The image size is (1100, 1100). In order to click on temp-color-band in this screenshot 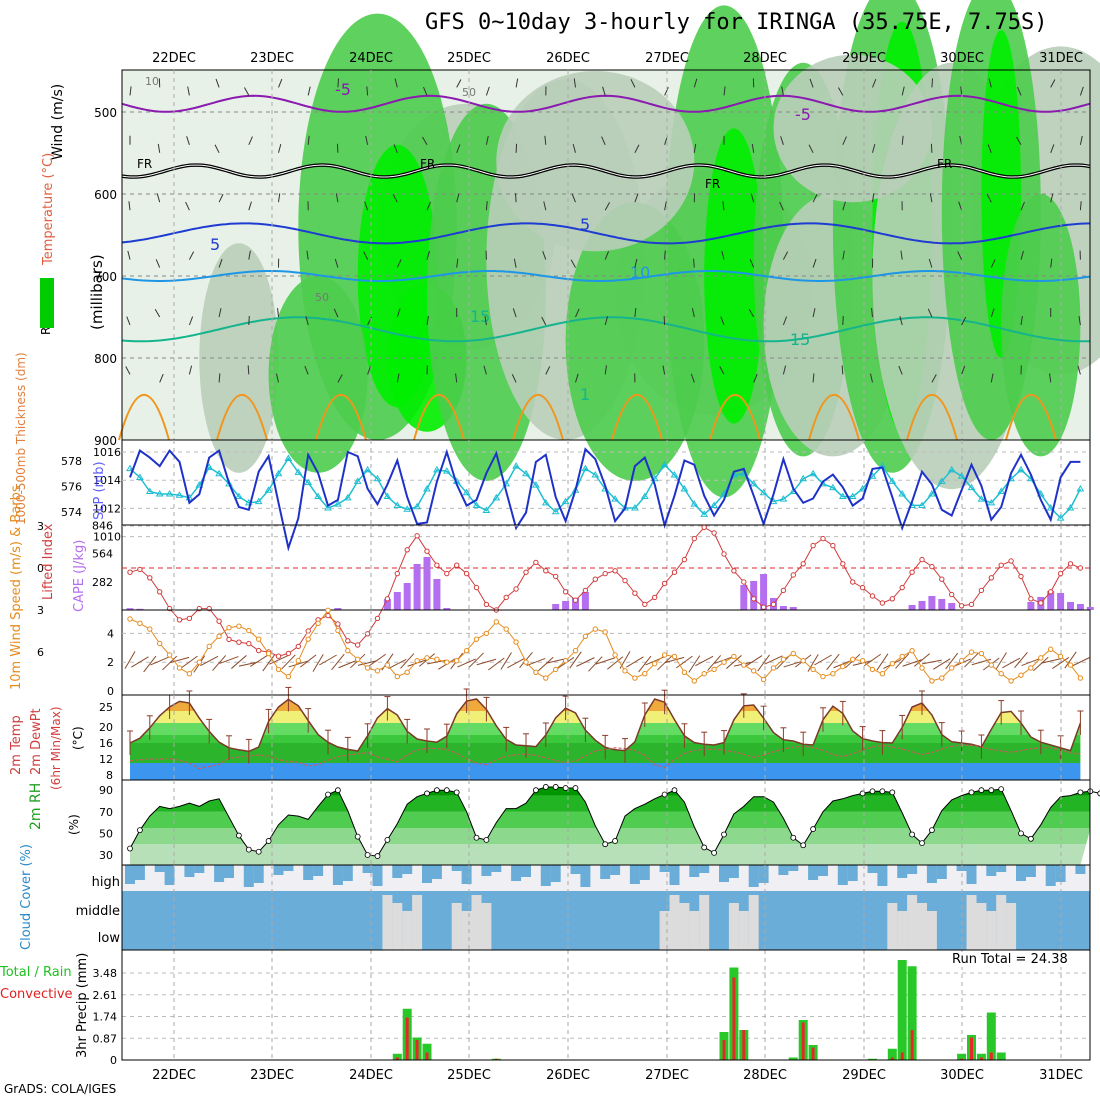, I will do `click(605, 771)`.